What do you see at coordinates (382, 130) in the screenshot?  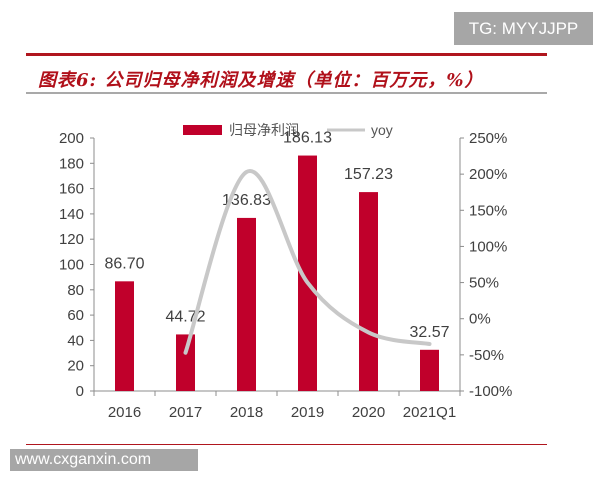 I see `legend-line-label: yoy` at bounding box center [382, 130].